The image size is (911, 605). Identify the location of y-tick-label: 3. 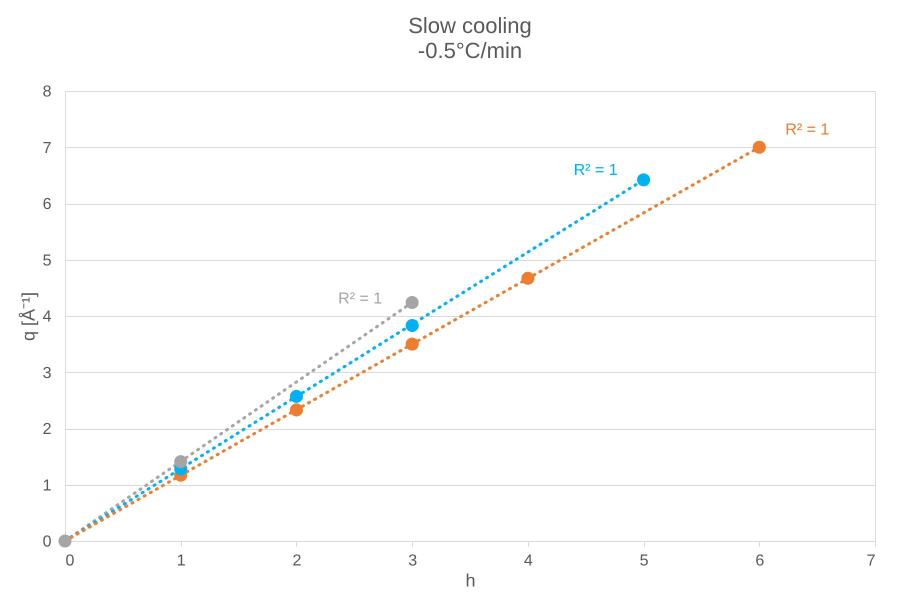
(47, 373).